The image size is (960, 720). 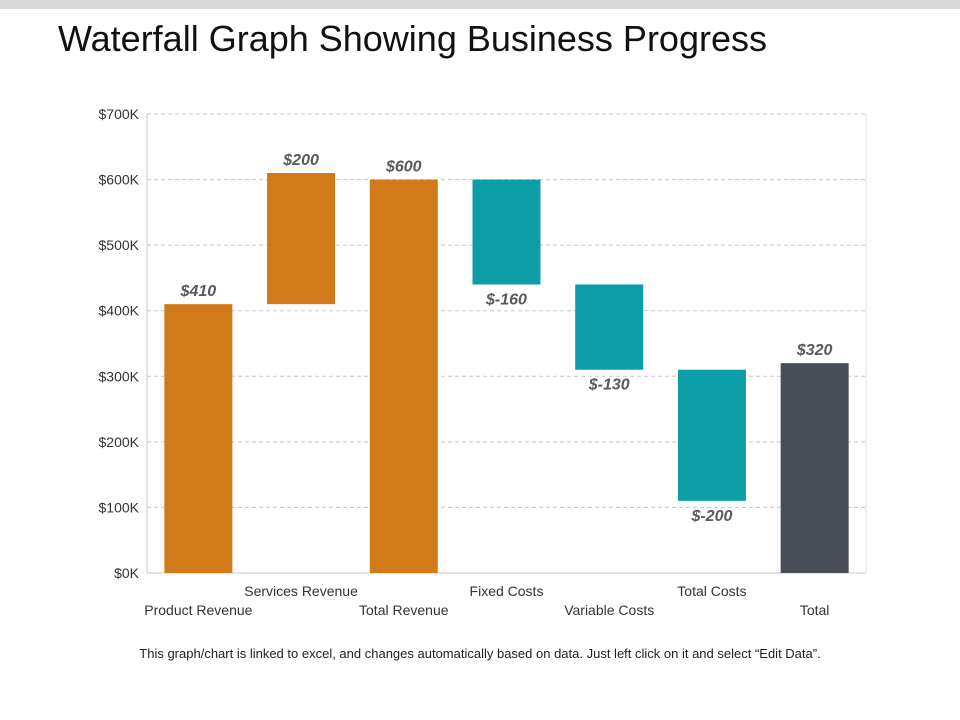 What do you see at coordinates (198, 438) in the screenshot?
I see `bar-product-revenue` at bounding box center [198, 438].